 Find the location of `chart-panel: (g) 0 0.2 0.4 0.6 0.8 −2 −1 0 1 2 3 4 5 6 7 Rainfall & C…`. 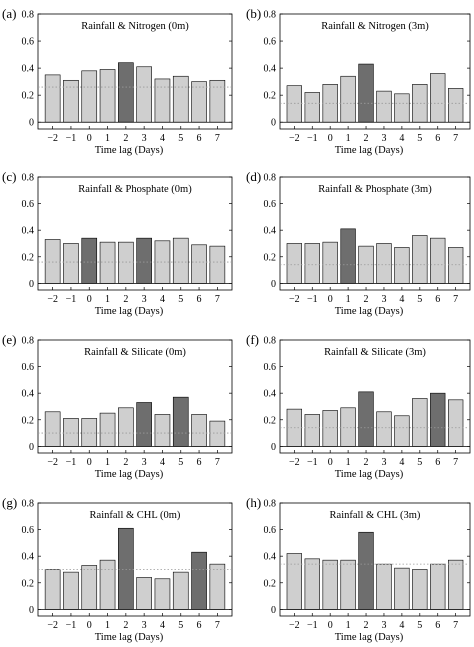

chart-panel: (g) 0 0.2 0.4 0.6 0.8 −2 −1 0 1 2 3 4 5 6 7 Rainfall & C… is located at coordinates (117, 569).